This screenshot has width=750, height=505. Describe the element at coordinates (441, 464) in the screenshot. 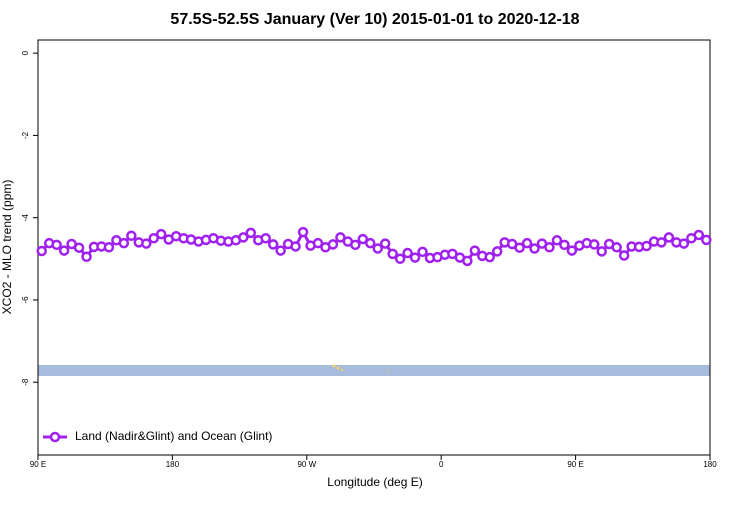

I see `x-tick-label: 0` at that location.